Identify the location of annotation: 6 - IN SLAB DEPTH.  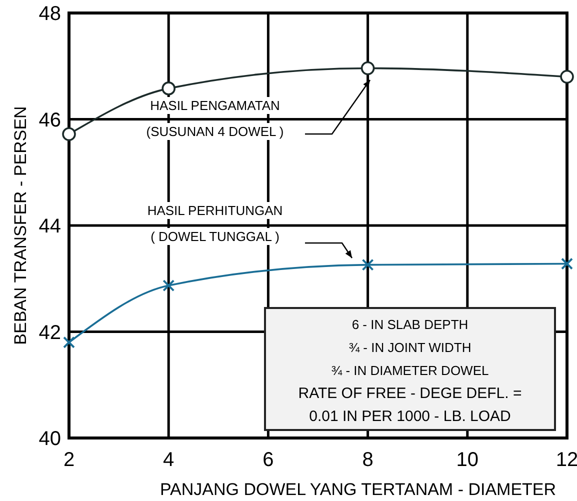
(410, 324).